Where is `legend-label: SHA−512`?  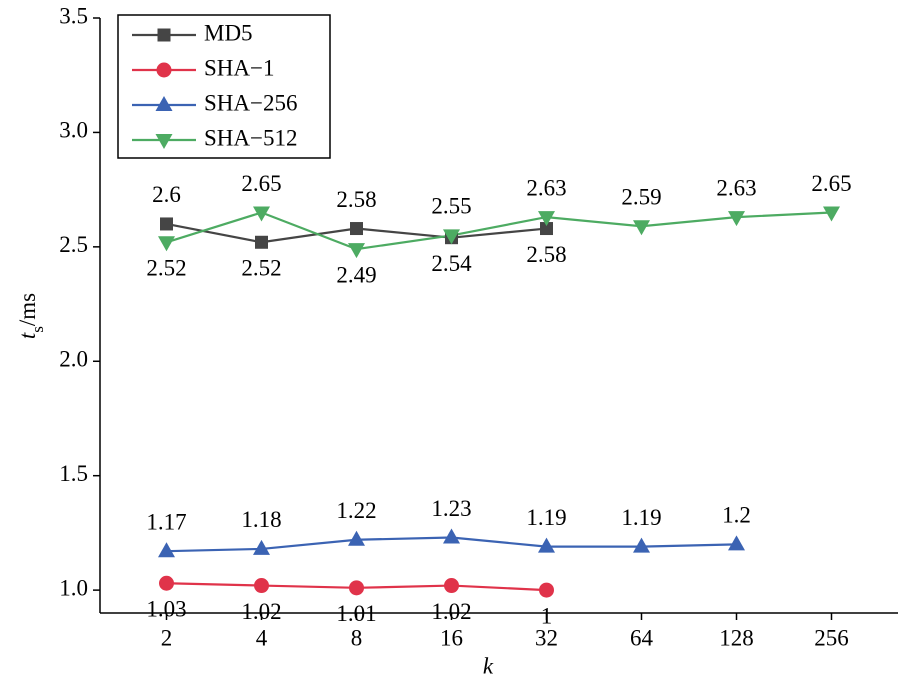 legend-label: SHA−512 is located at coordinates (250, 137).